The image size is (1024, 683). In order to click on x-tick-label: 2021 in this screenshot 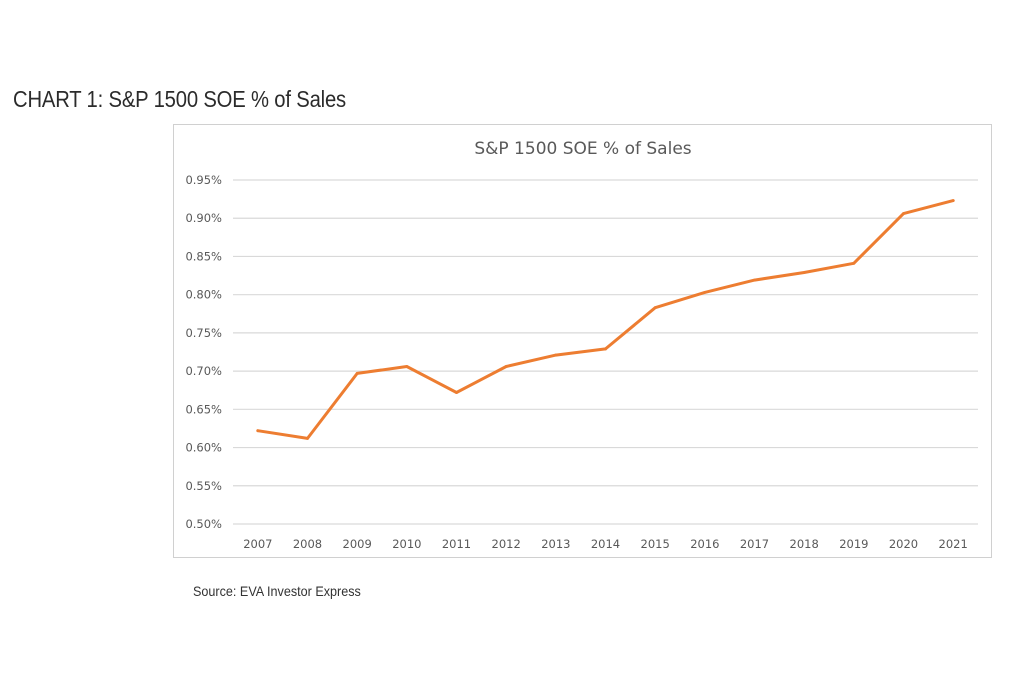, I will do `click(953, 544)`.